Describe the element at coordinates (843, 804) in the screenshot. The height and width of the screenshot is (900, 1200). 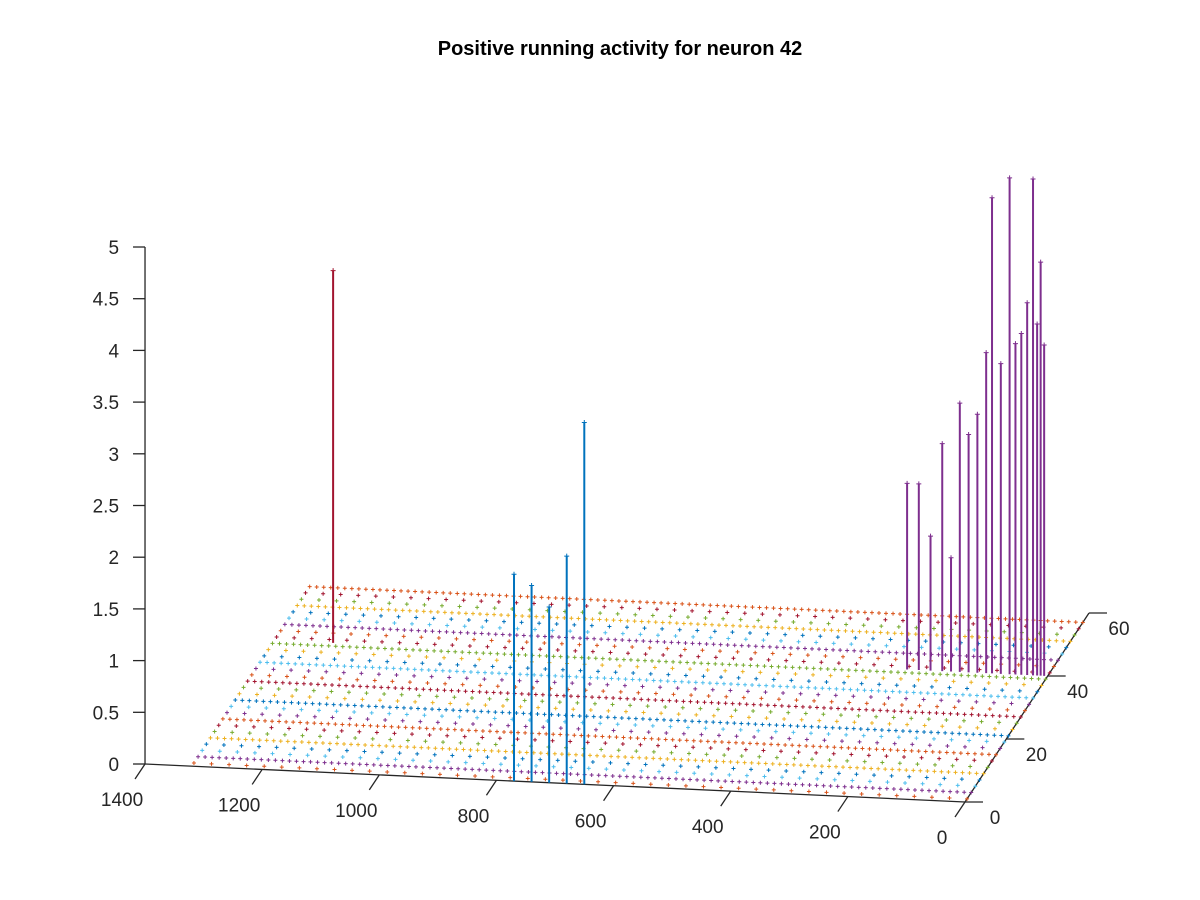
I see `x-tick` at that location.